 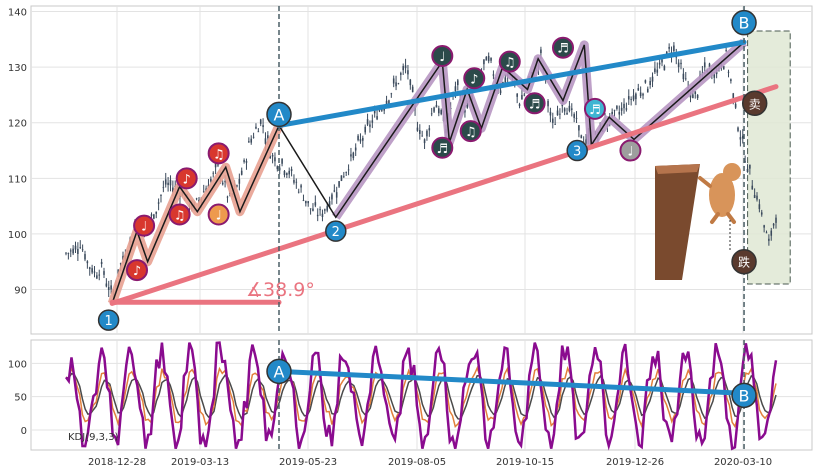 I want to click on dog-arm, so click(x=705, y=182).